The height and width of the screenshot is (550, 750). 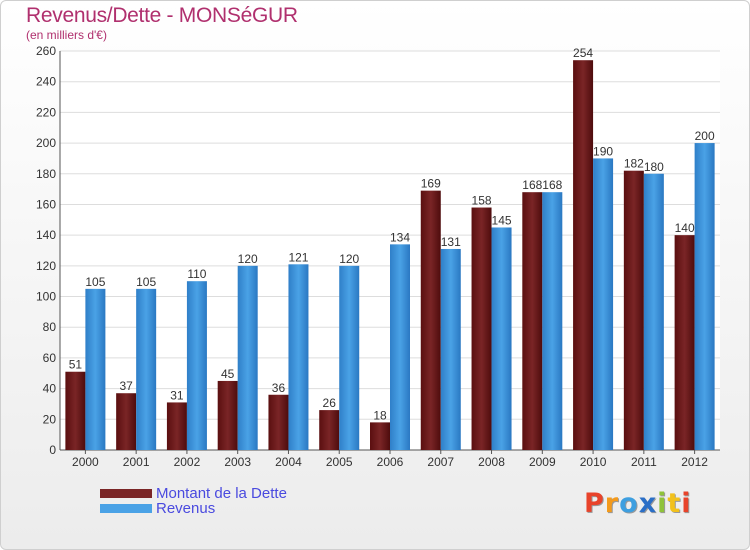 I want to click on data-label-revenus: 168, so click(x=552, y=185).